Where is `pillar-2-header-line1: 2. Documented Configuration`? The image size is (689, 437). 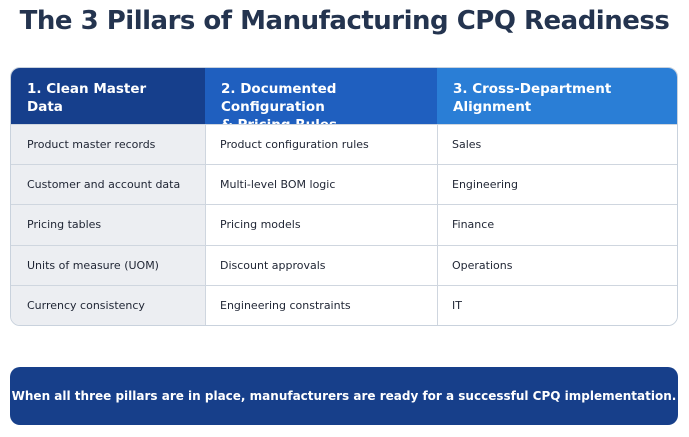 pillar-2-header-line1: 2. Documented Configuration is located at coordinates (279, 98).